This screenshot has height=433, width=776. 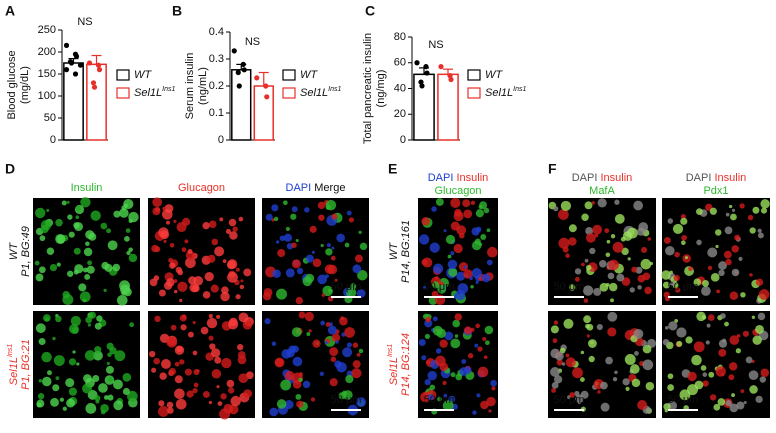 I want to click on panel-label: A, so click(x=10, y=11).